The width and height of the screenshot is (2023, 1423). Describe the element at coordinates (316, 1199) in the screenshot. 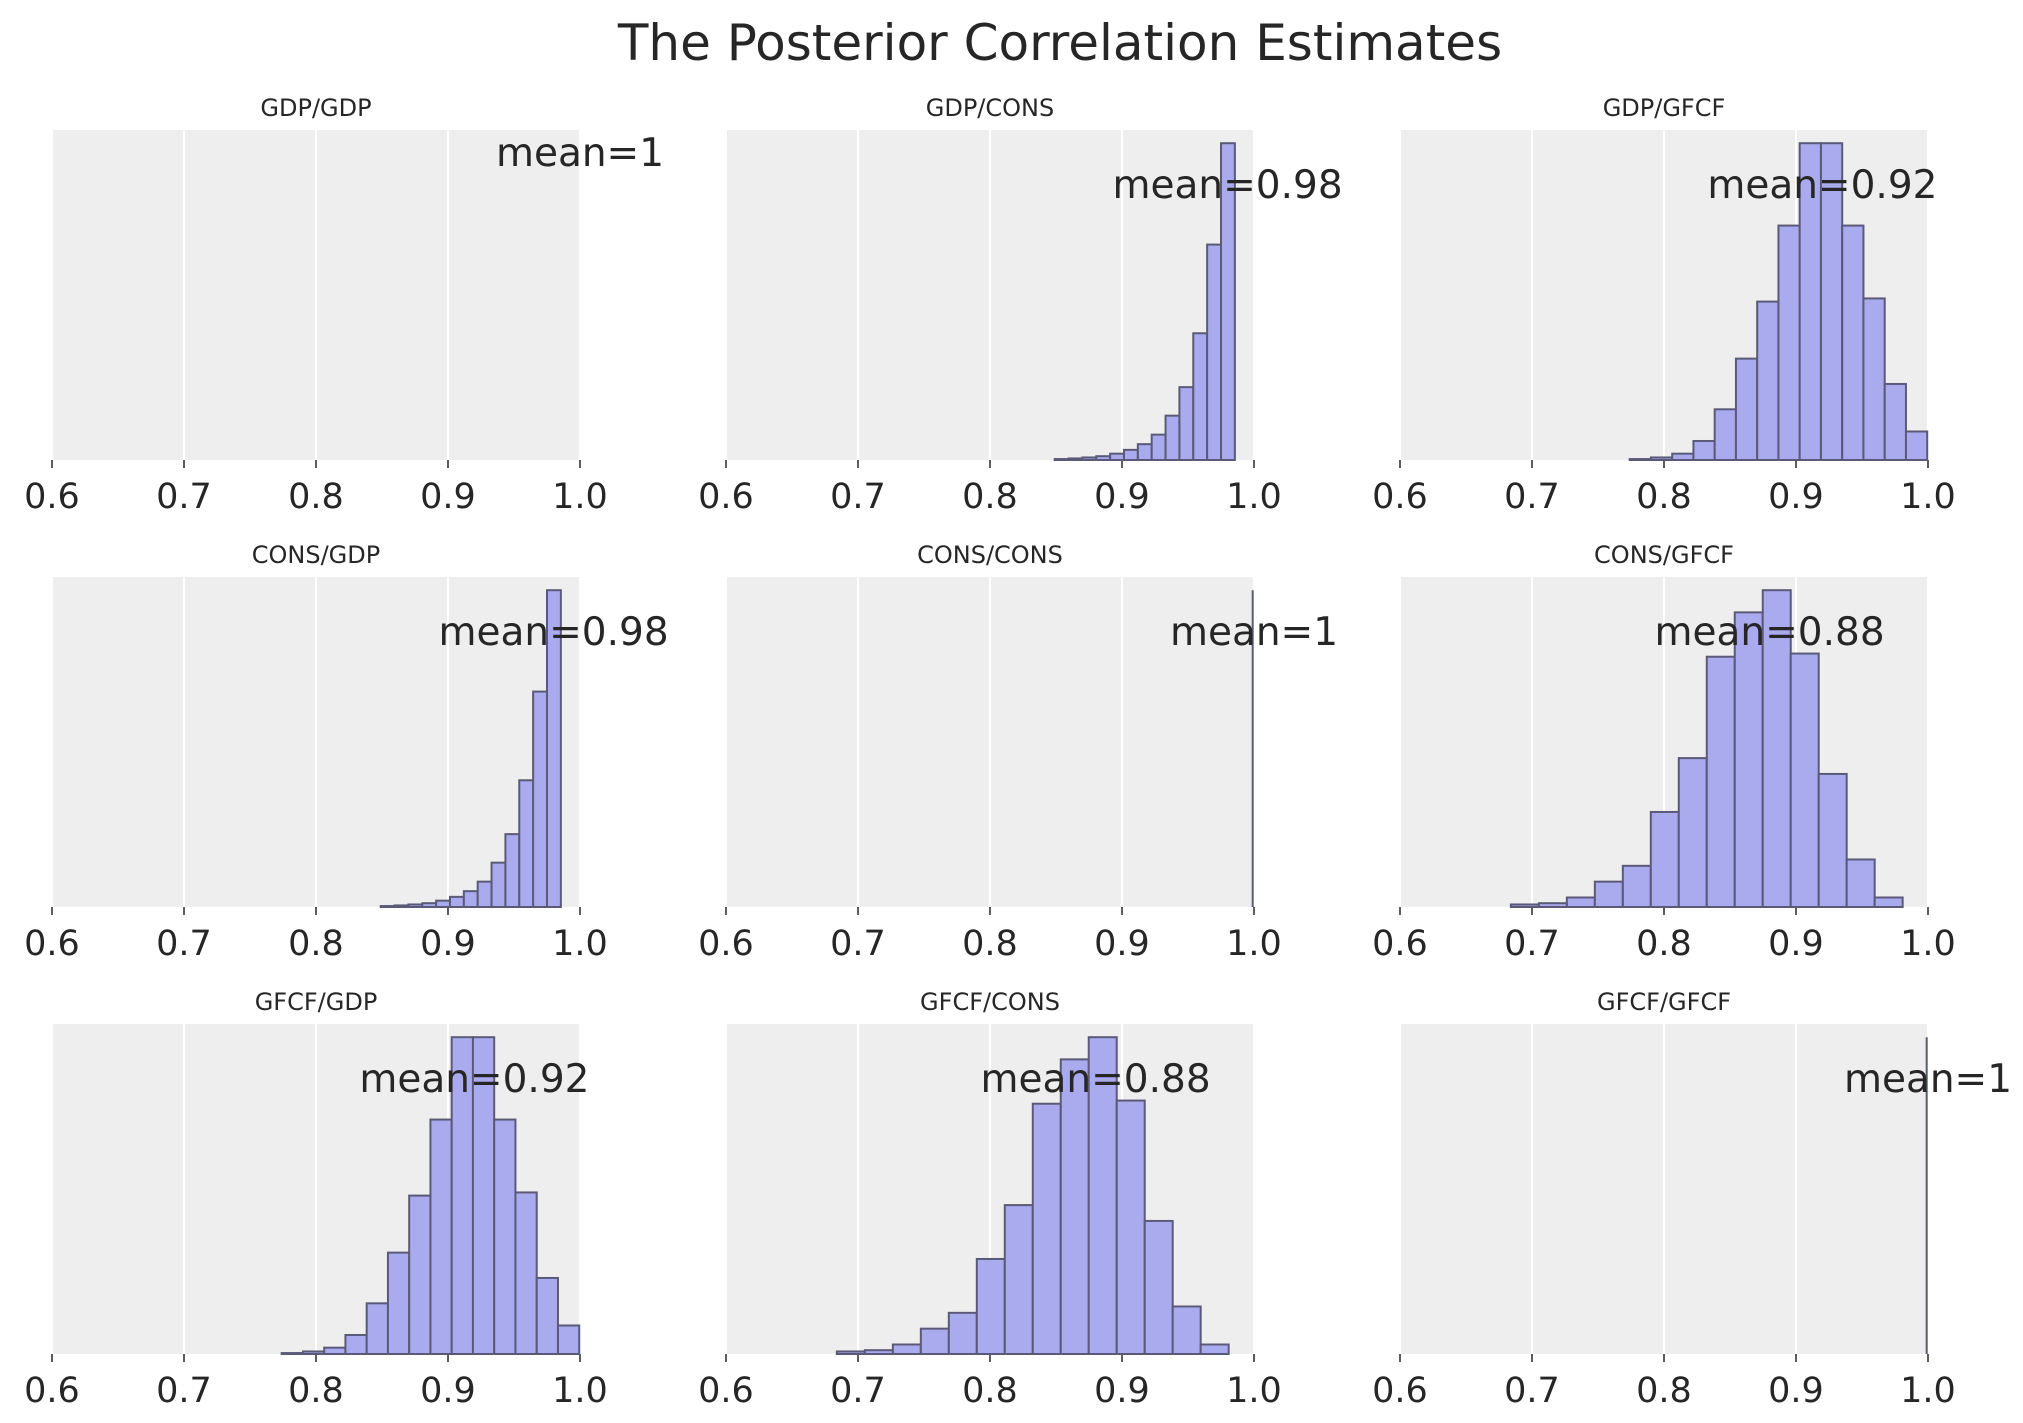

I see `panel-gfcf-gdp: 0.6 0.7 0.8 0.9 1.0 GFCF/GDP mean=0.92` at that location.